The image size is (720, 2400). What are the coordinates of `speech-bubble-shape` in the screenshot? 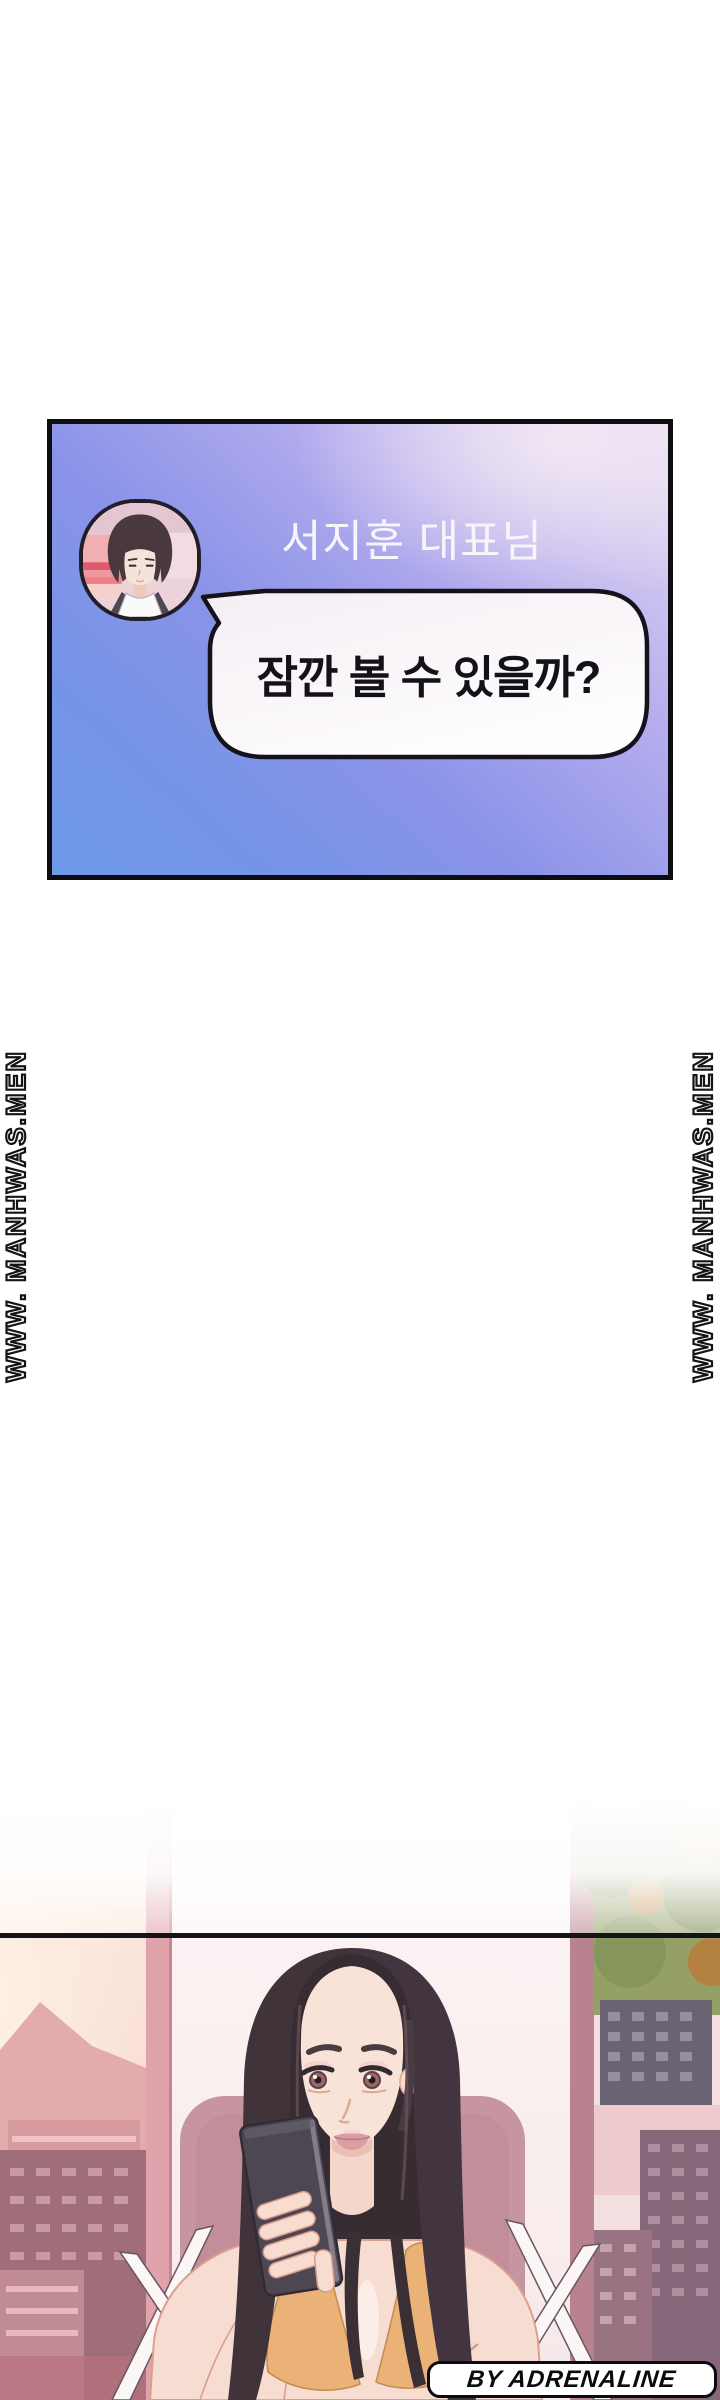 It's located at (425, 674).